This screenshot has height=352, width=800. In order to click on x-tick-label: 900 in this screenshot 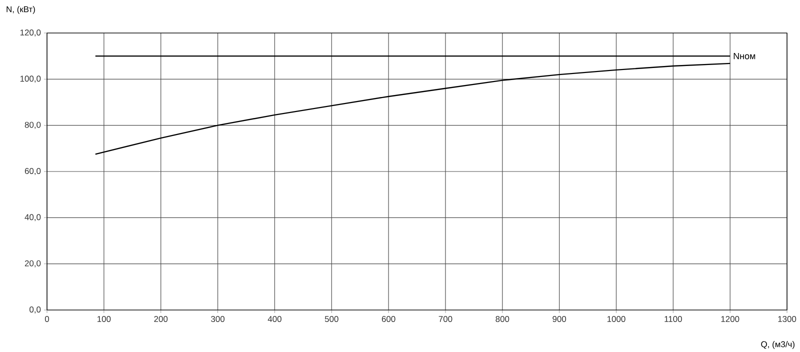, I will do `click(559, 319)`.